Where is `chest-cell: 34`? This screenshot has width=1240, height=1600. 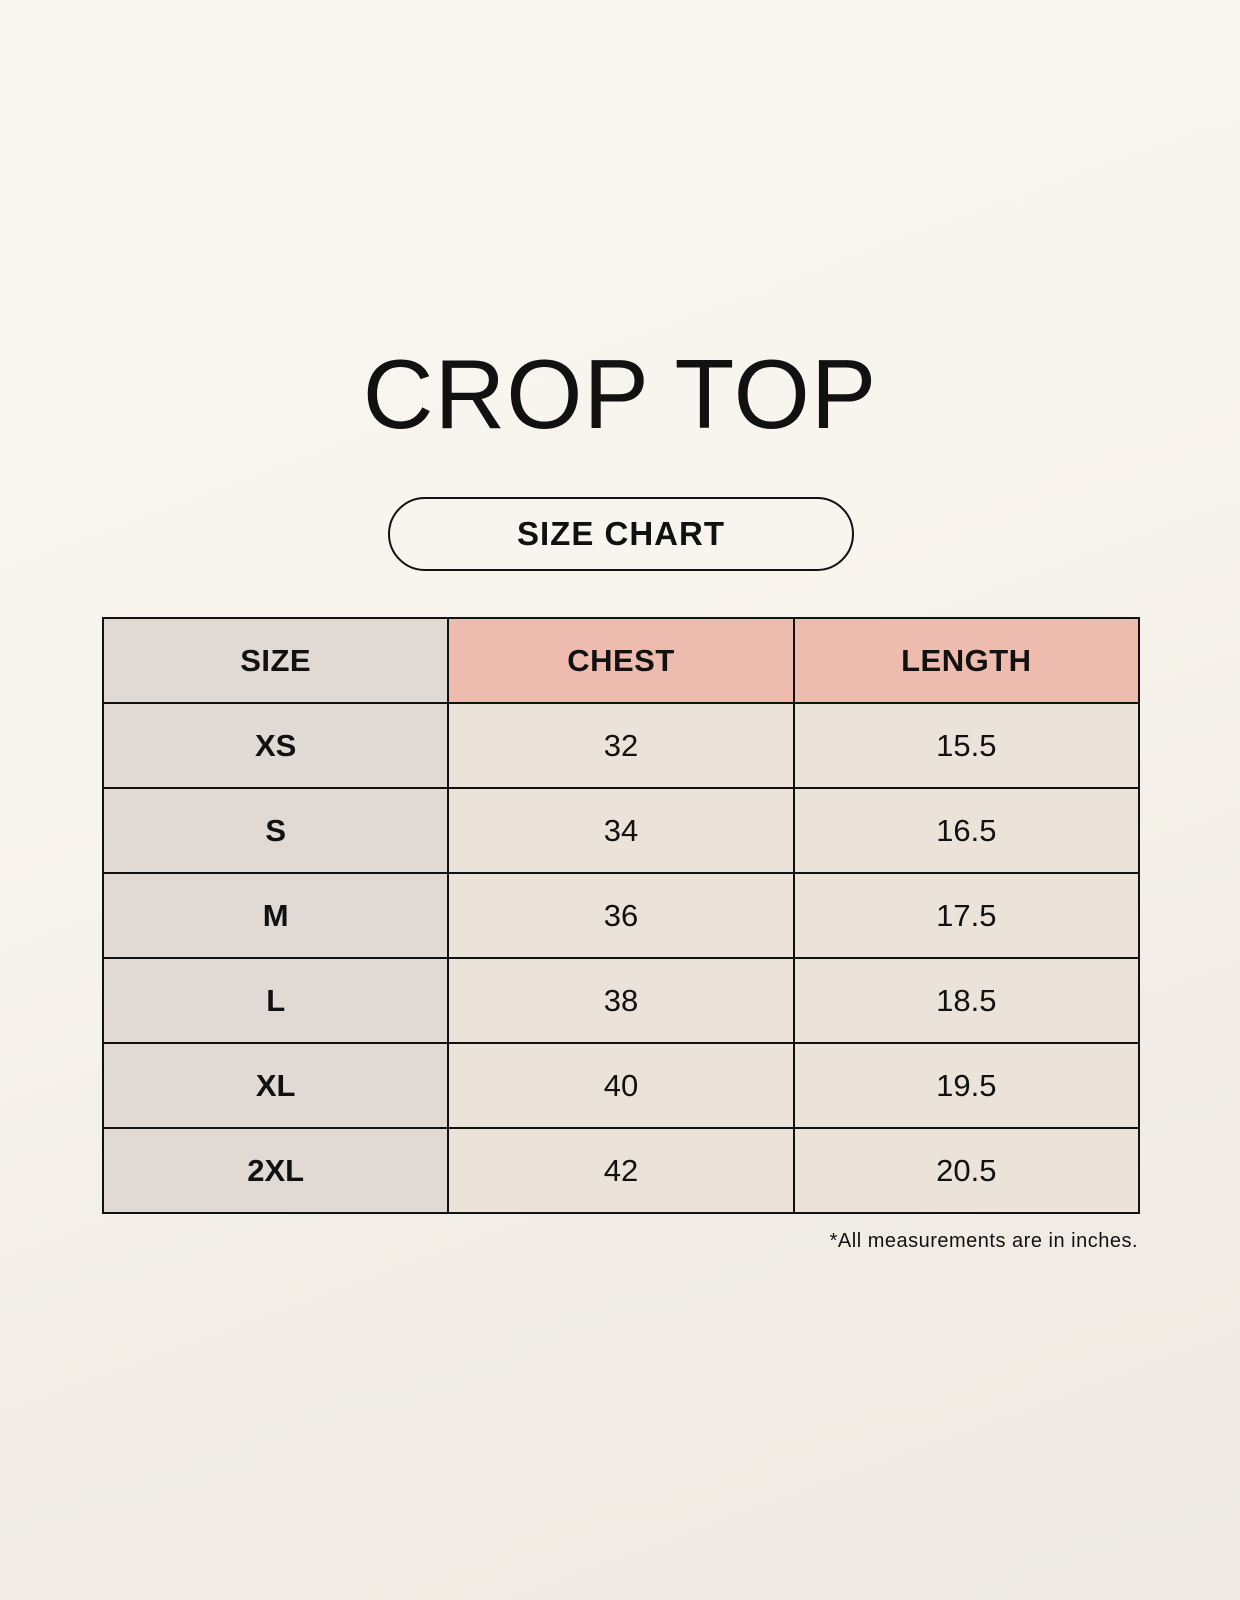
chest-cell: 34 is located at coordinates (621, 830).